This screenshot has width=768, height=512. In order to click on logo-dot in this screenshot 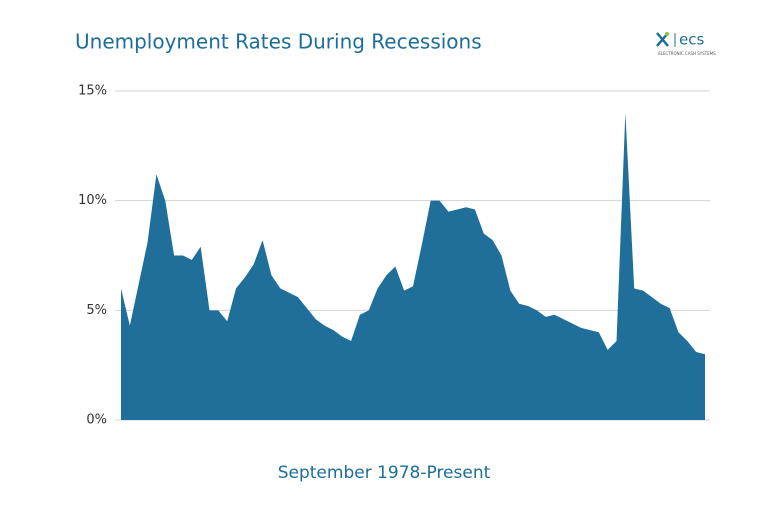, I will do `click(667, 34)`.